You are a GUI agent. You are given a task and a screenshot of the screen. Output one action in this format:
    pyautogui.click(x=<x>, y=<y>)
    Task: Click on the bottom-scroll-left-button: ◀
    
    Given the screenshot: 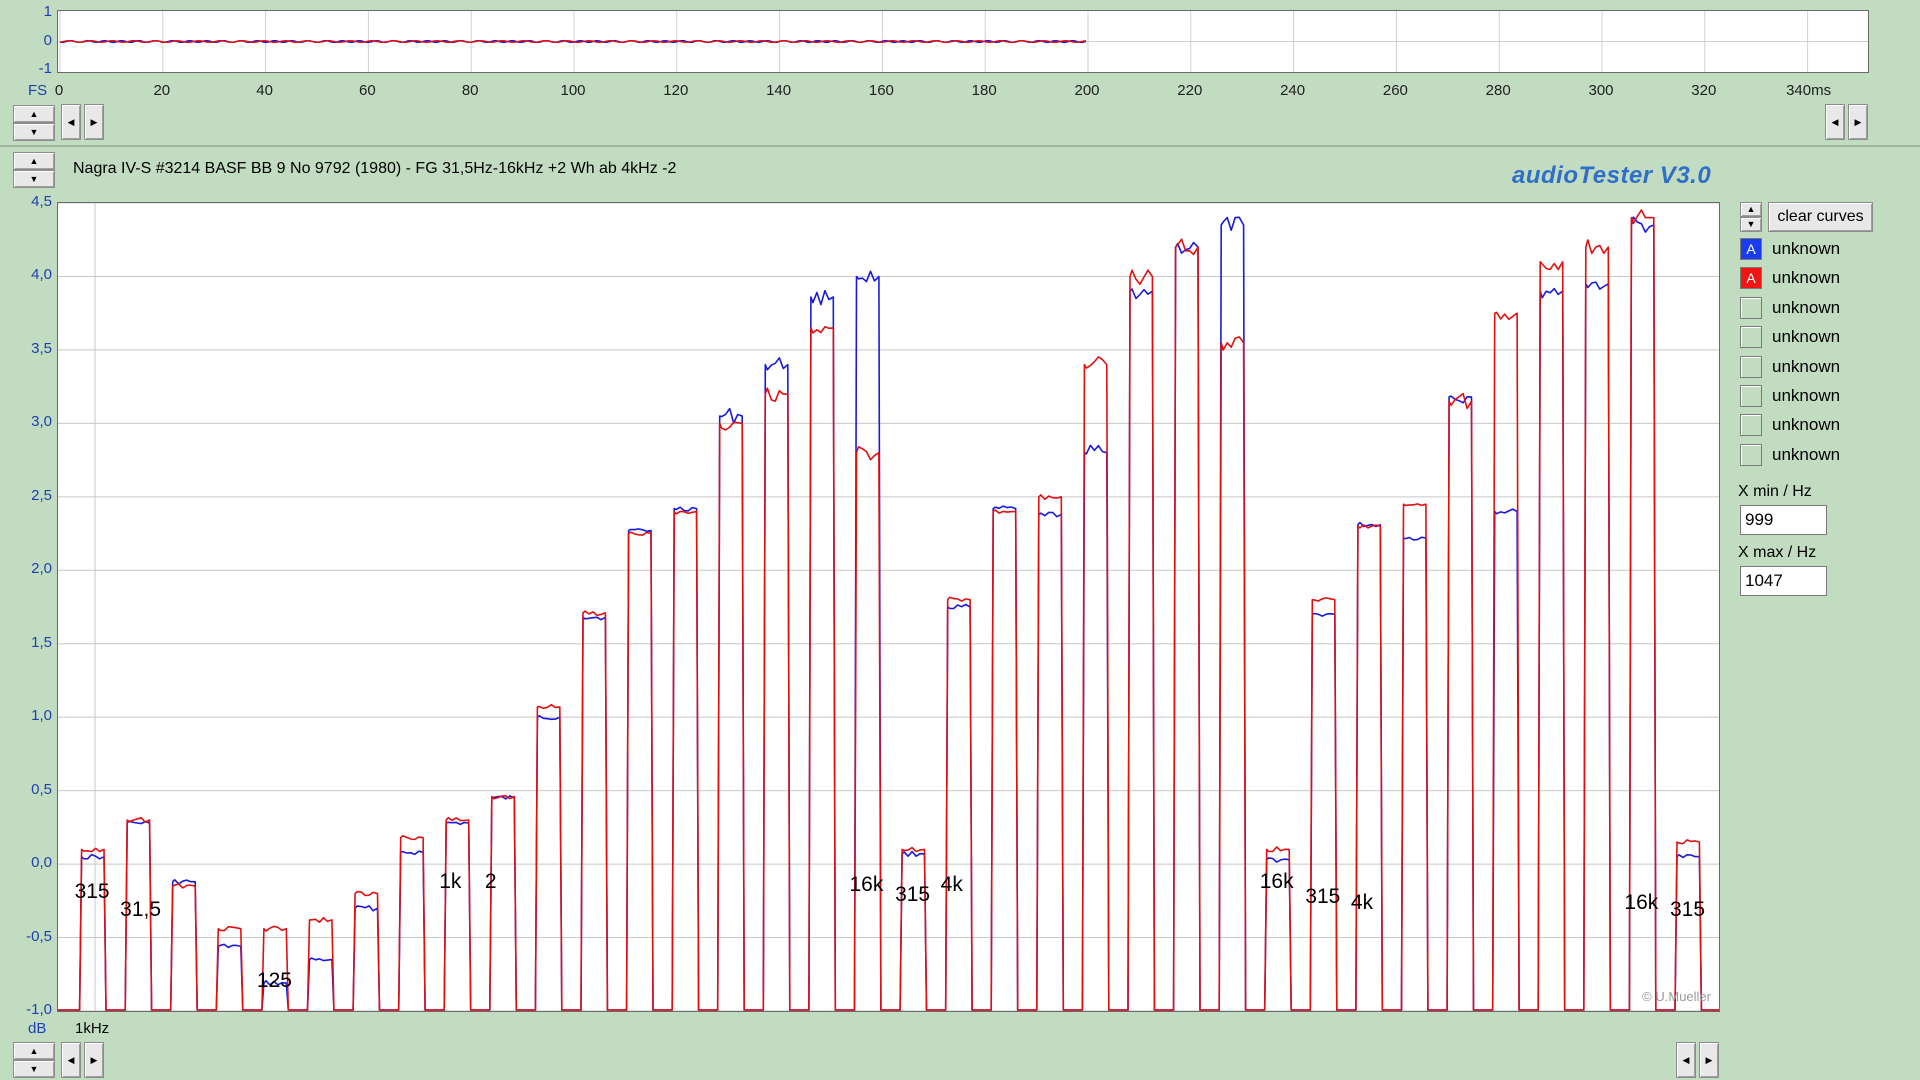 What is the action you would take?
    pyautogui.click(x=71, y=1060)
    